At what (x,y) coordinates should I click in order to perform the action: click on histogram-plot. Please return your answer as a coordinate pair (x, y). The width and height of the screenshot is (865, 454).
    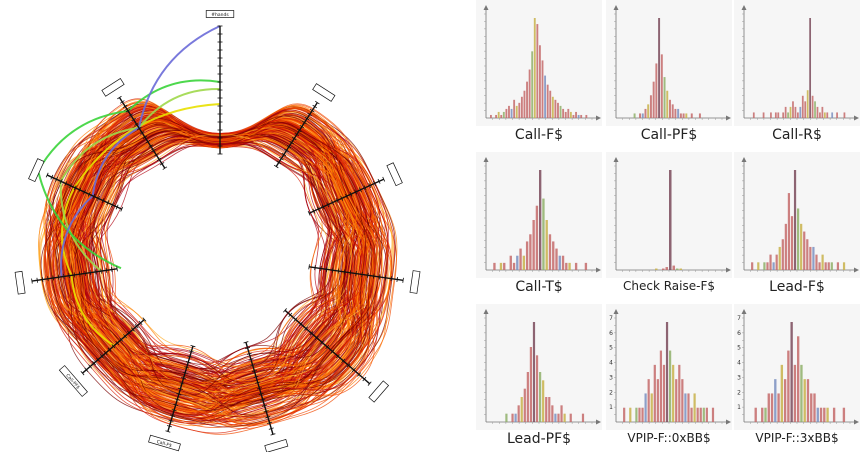
    Looking at the image, I should click on (669, 215).